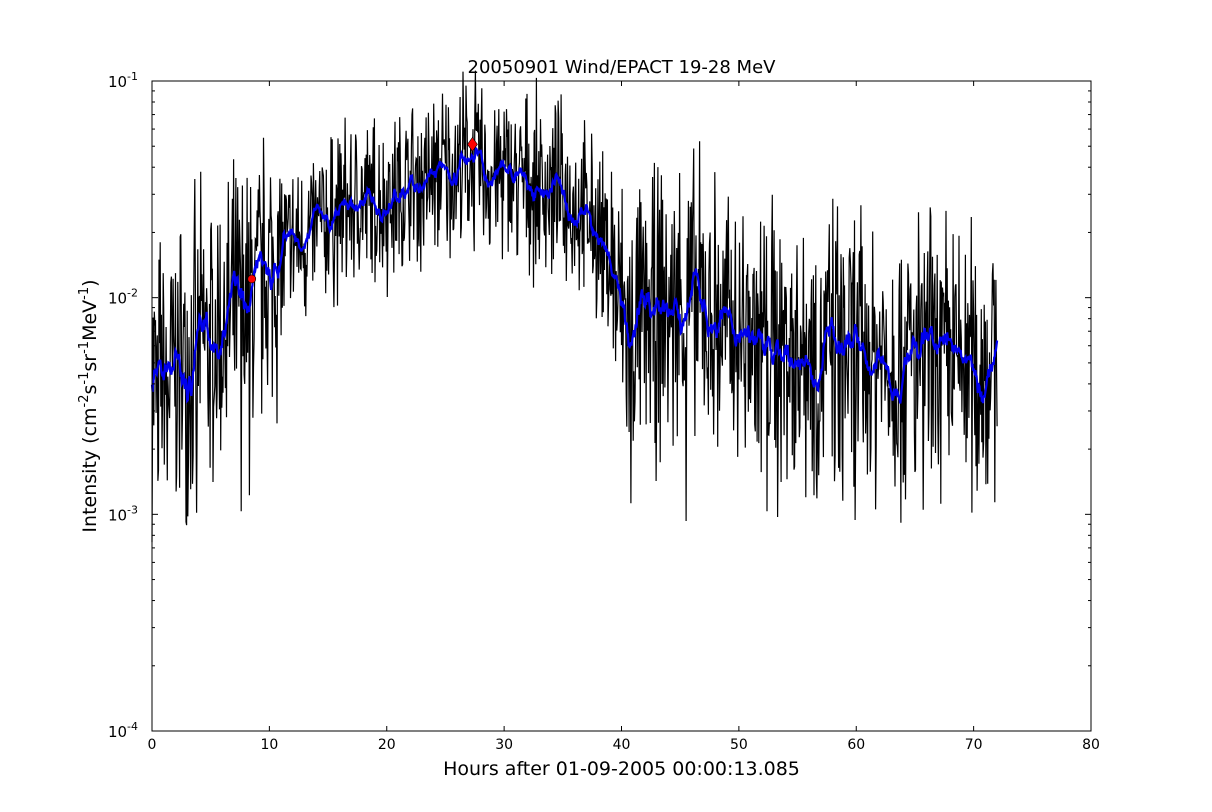 The width and height of the screenshot is (1212, 812). What do you see at coordinates (132, 76) in the screenshot?
I see `y-tick-exponent: -1` at bounding box center [132, 76].